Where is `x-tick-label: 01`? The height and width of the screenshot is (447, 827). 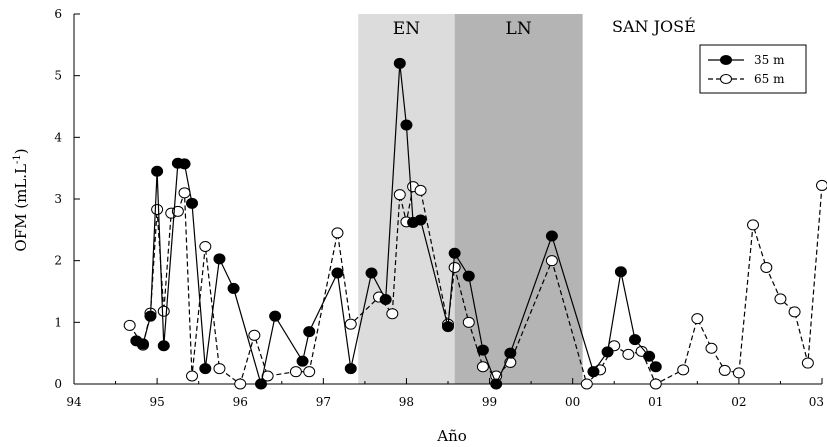
x-tick-label: 01 is located at coordinates (655, 402).